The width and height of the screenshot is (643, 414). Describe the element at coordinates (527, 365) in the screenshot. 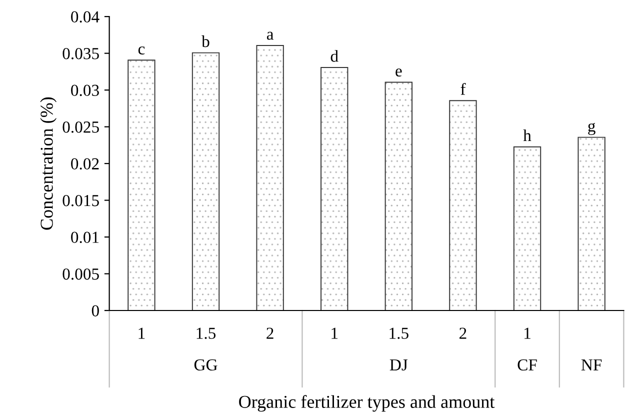

I see `text: CF` at that location.